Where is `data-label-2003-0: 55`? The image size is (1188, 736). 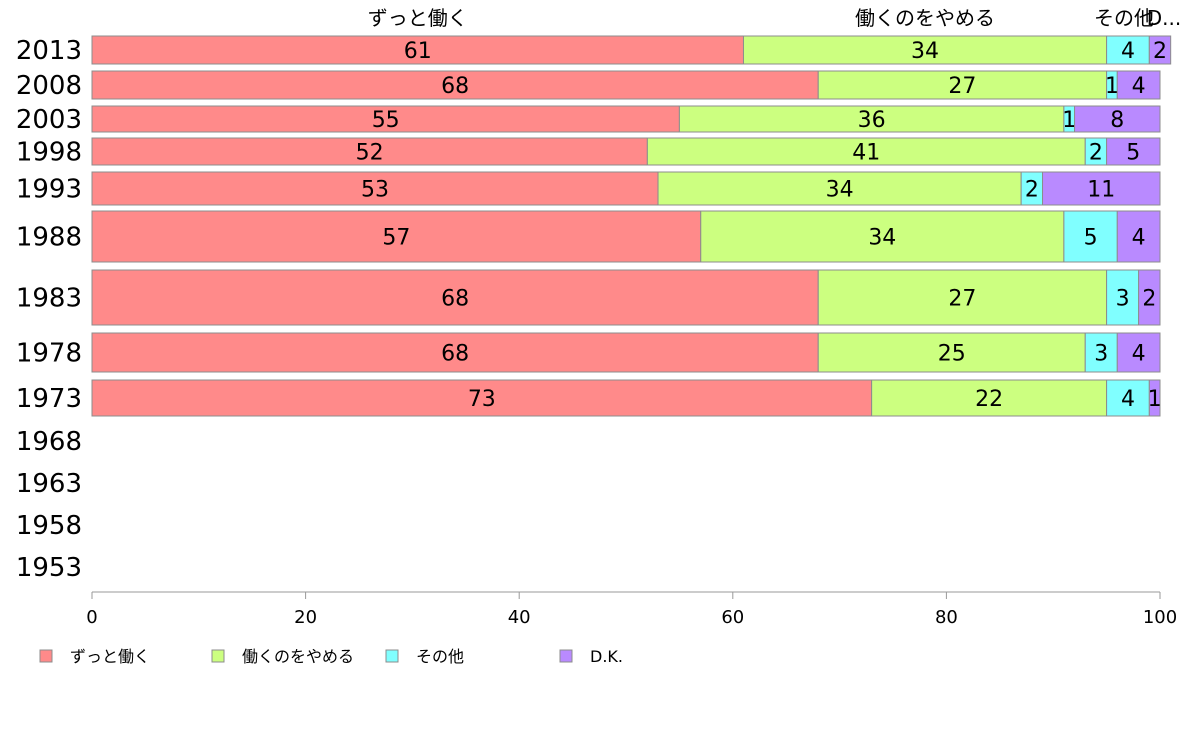 data-label-2003-0: 55 is located at coordinates (386, 120).